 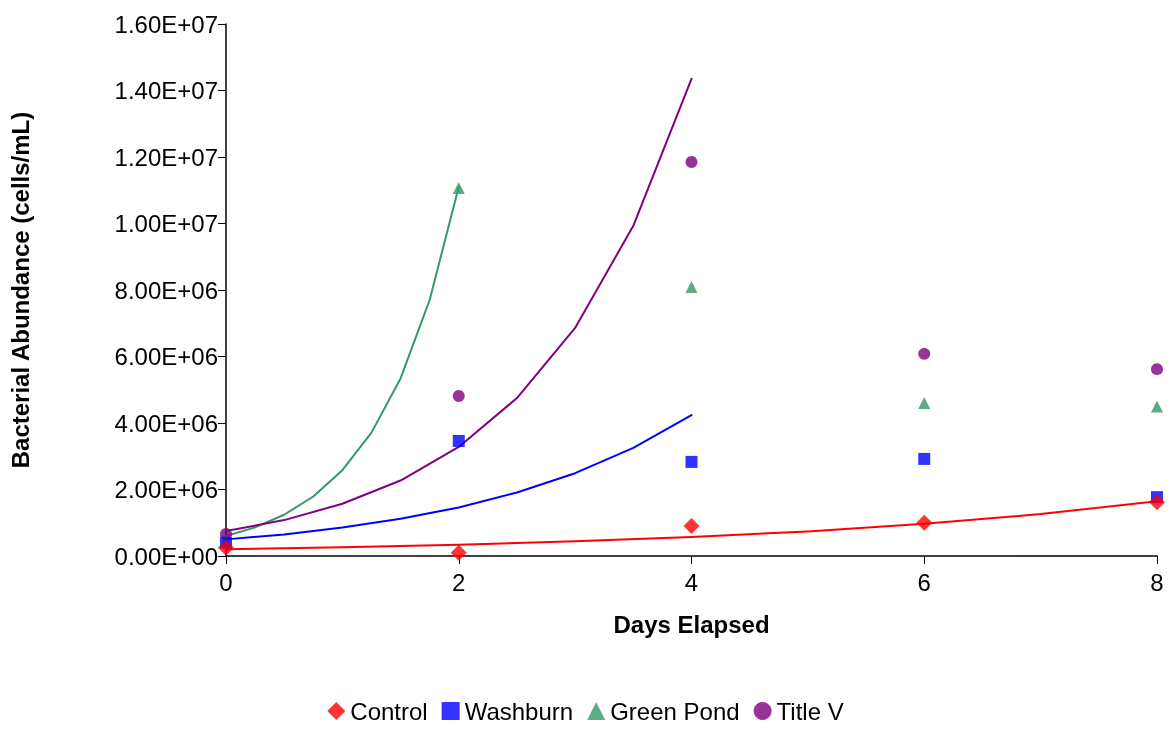 I want to click on legend-label: Title V, so click(x=810, y=711).